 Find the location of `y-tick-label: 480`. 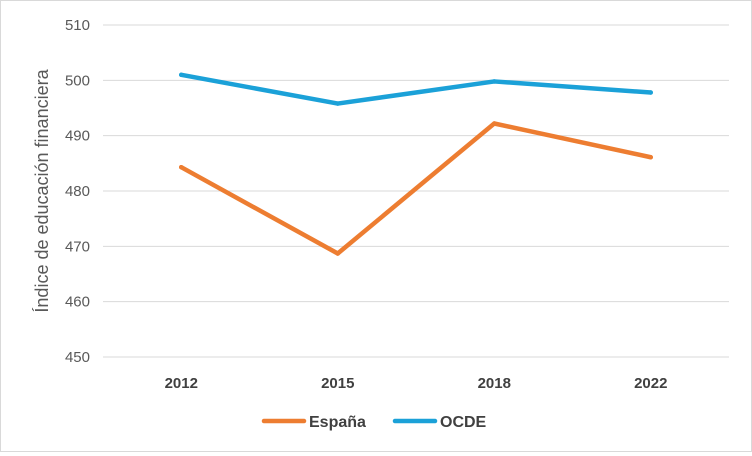

y-tick-label: 480 is located at coordinates (77, 191).